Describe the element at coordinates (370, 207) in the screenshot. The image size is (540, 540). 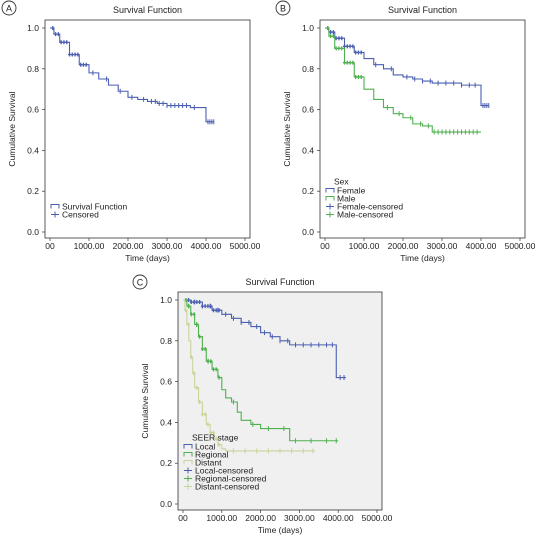
I see `legend-item: Female-censored` at that location.